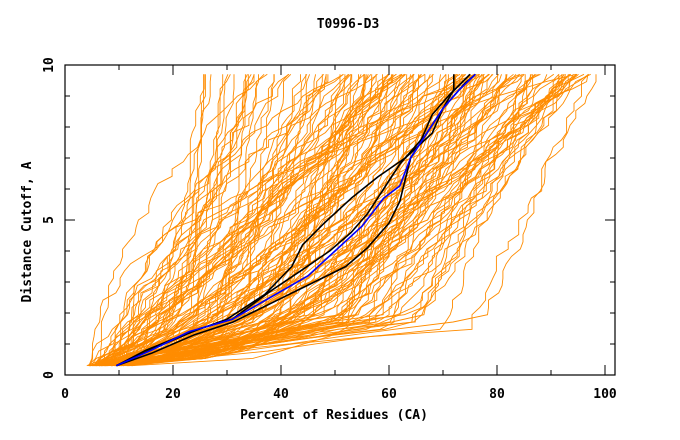 The width and height of the screenshot is (680, 440). Describe the element at coordinates (49, 220) in the screenshot. I see `y-tick-label: 5` at that location.